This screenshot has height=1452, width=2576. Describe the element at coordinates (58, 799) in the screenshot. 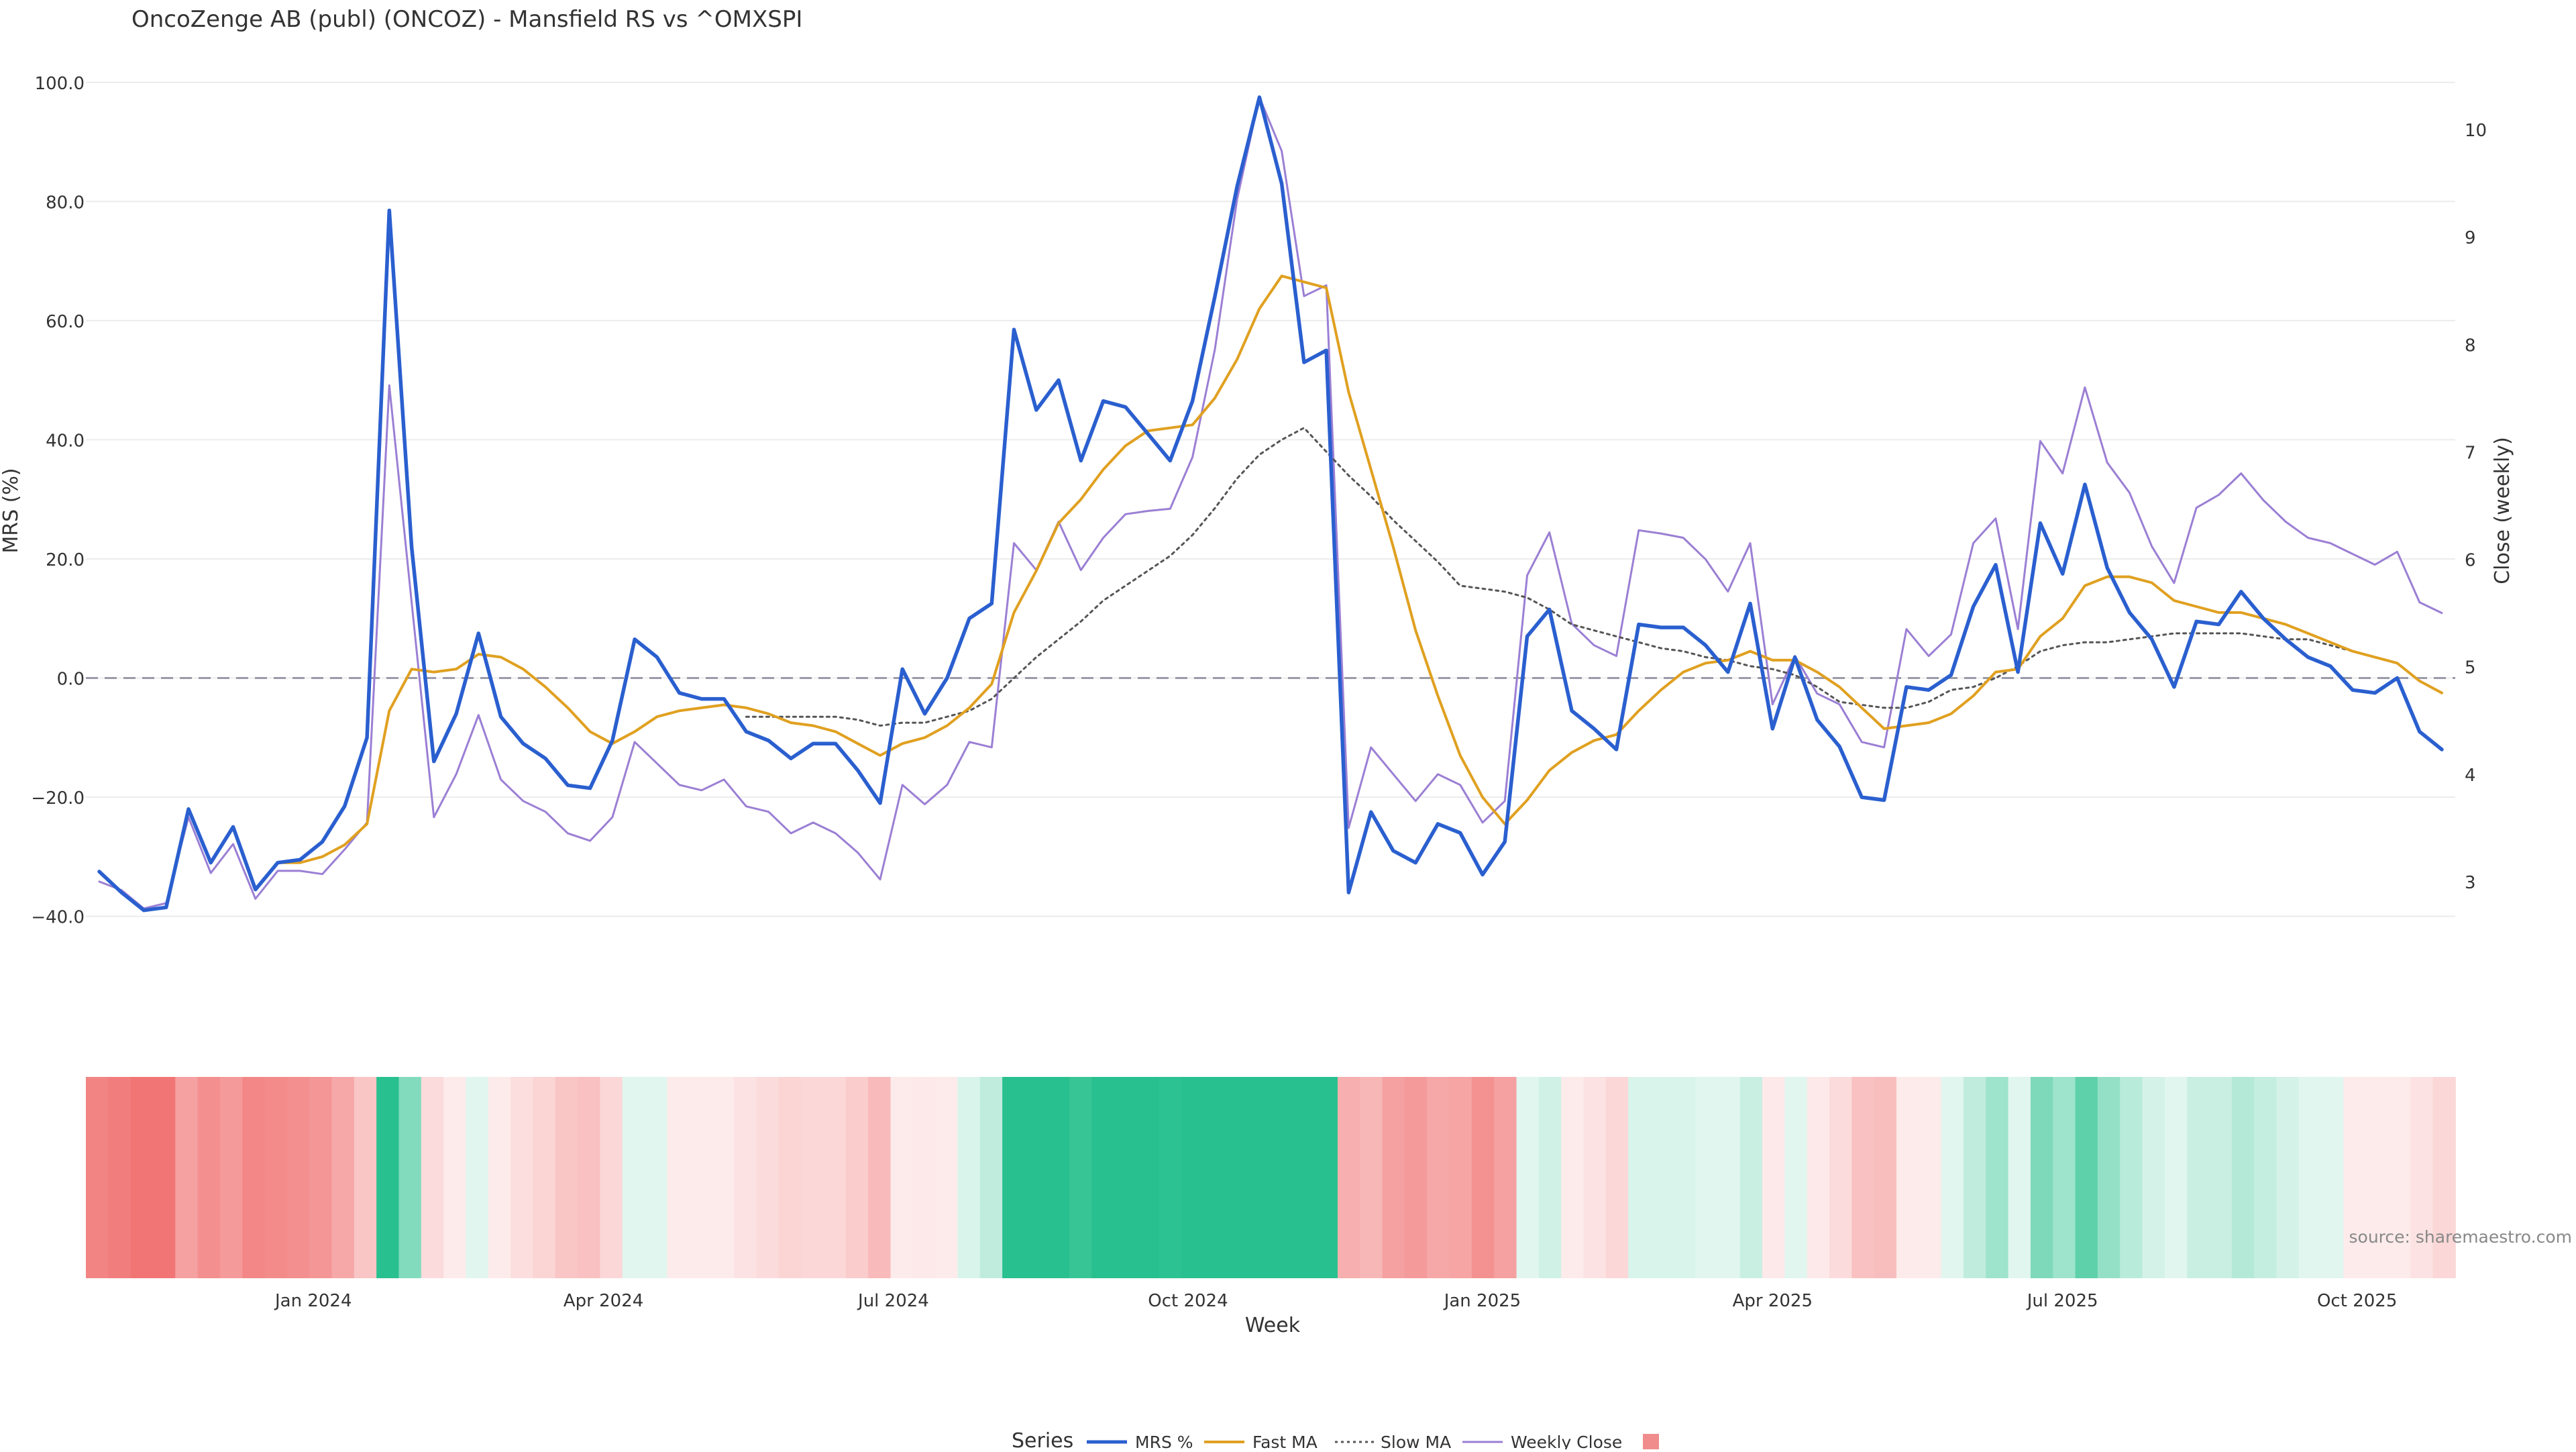

I see `y-tick-left-1: −20.0` at that location.